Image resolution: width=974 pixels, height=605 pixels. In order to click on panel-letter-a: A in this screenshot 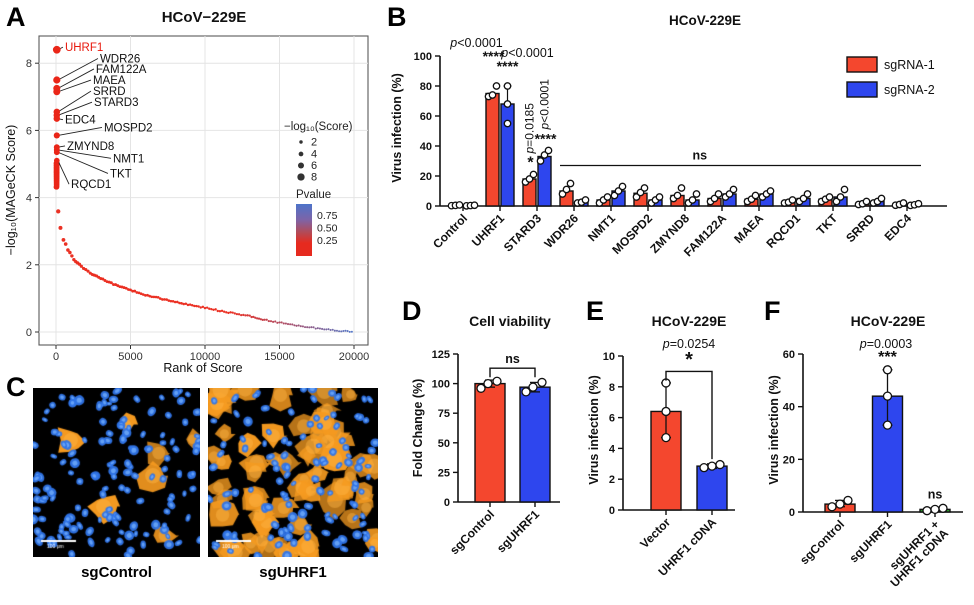, I will do `click(16, 17)`.